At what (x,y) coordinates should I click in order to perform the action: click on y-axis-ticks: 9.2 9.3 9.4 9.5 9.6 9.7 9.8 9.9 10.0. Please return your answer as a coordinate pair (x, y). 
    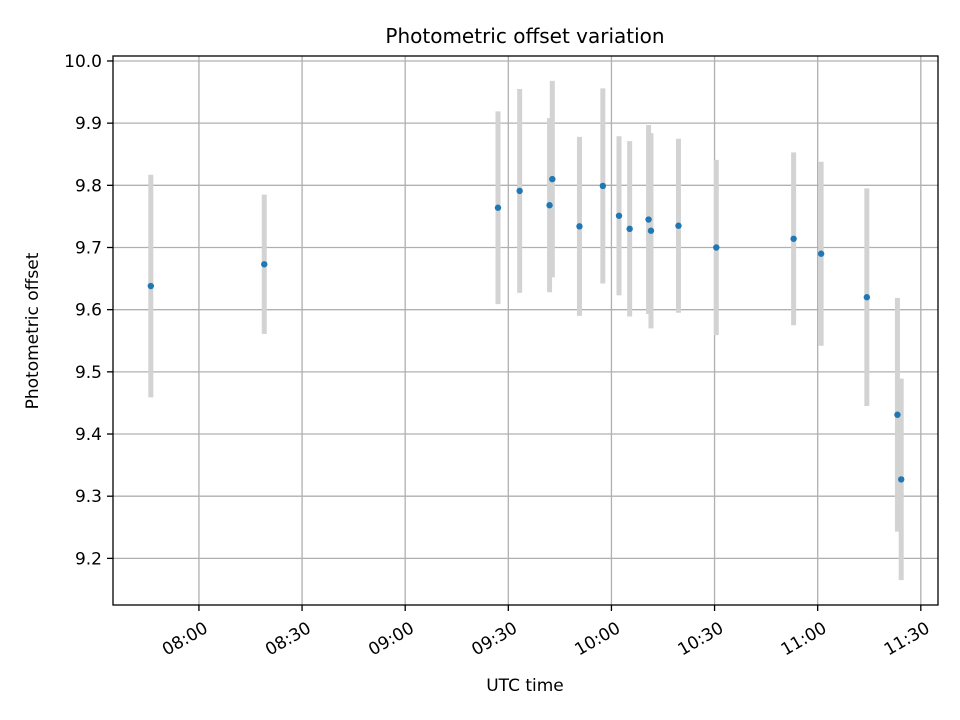
    Looking at the image, I should click on (88, 310).